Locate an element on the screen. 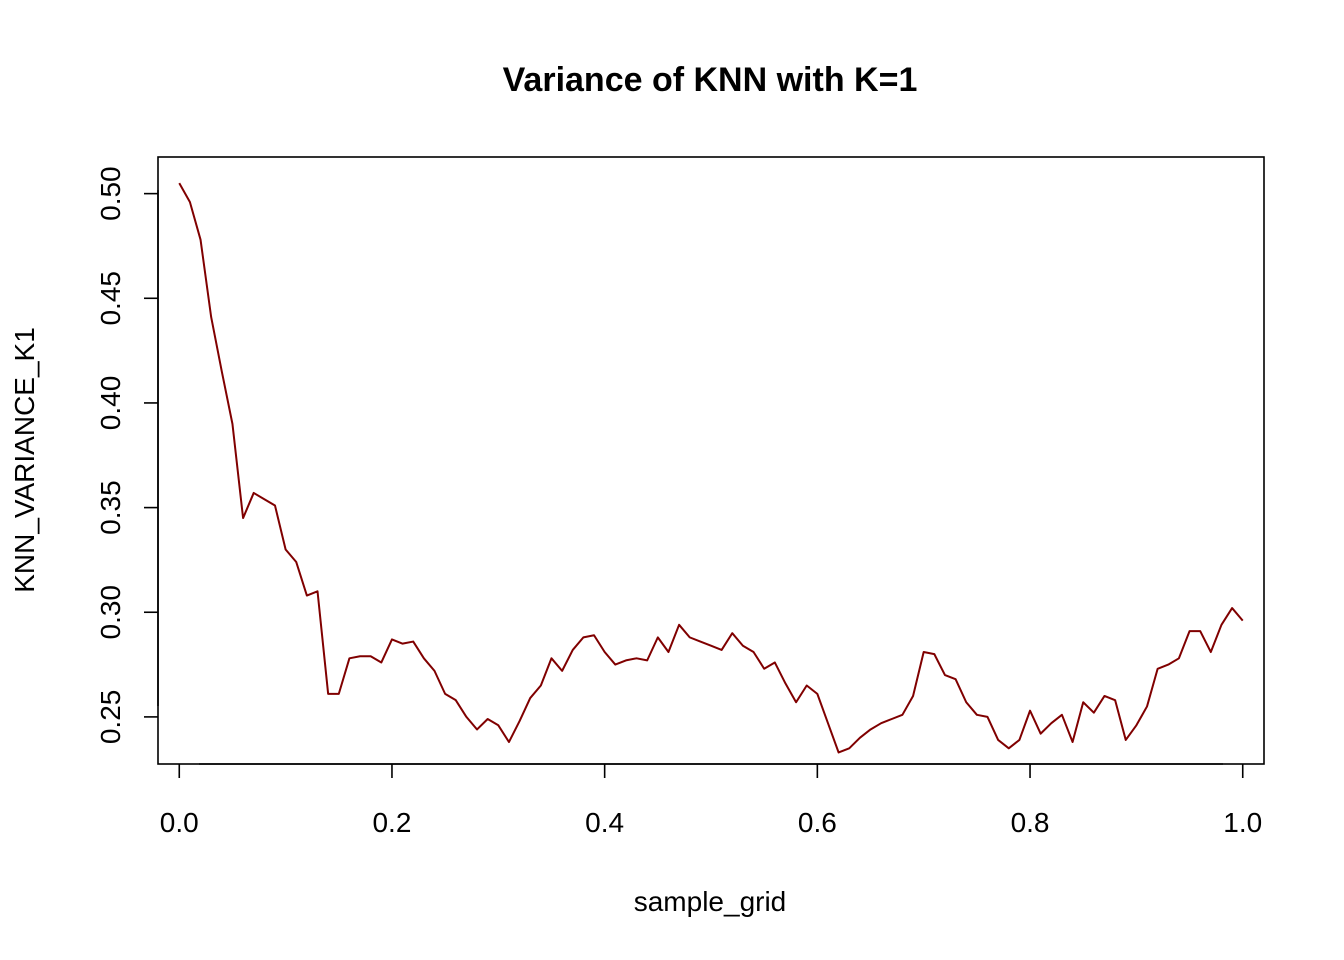 The width and height of the screenshot is (1344, 960). y-tick-label: 0.35 is located at coordinates (110, 507).